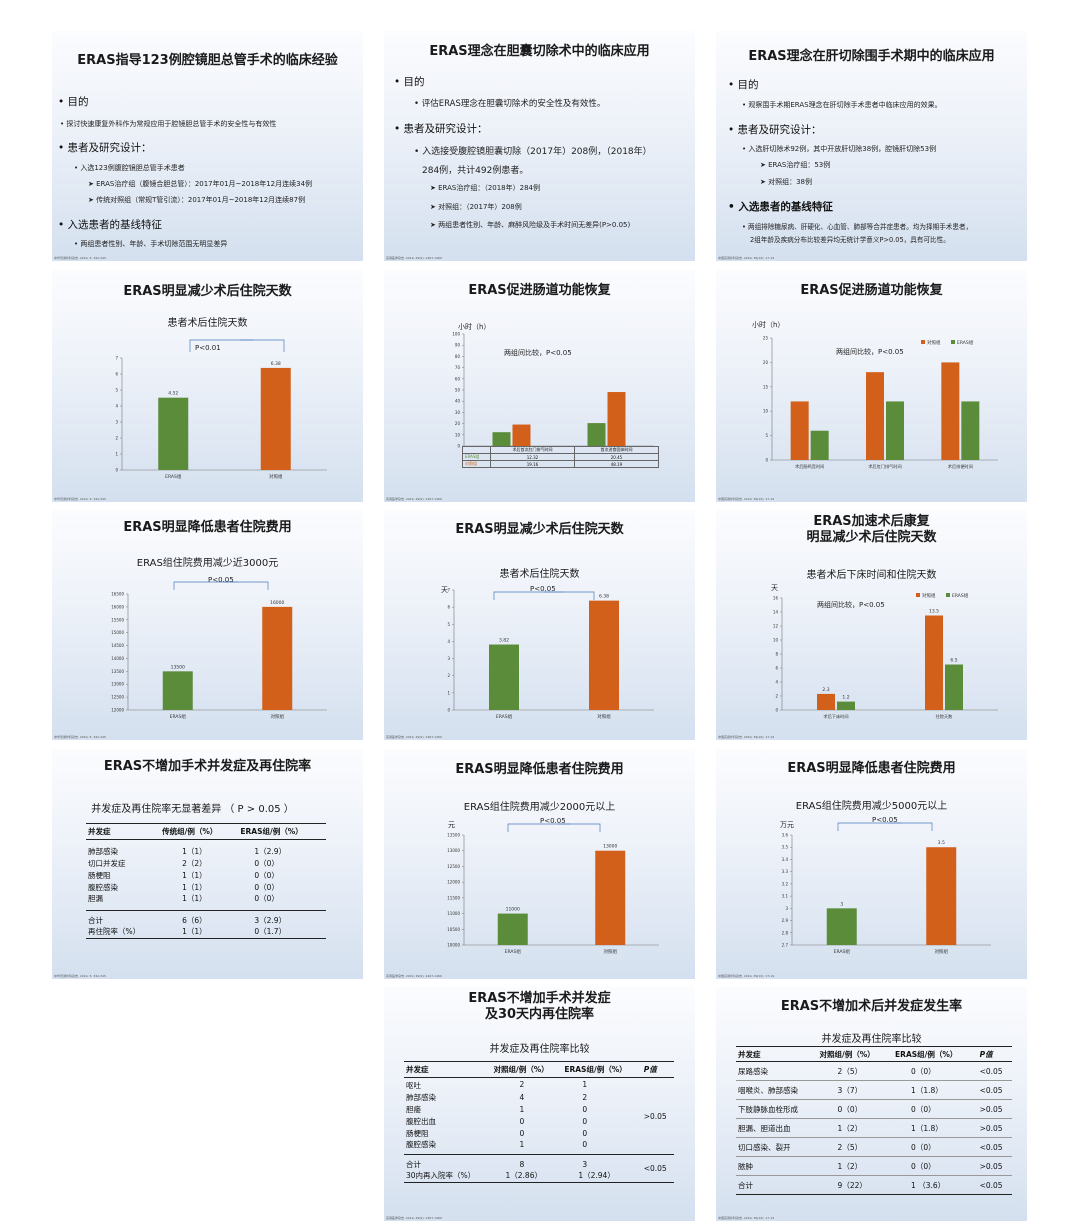 The image size is (1080, 1231). I want to click on y-tick-label: 6, so click(116, 374).